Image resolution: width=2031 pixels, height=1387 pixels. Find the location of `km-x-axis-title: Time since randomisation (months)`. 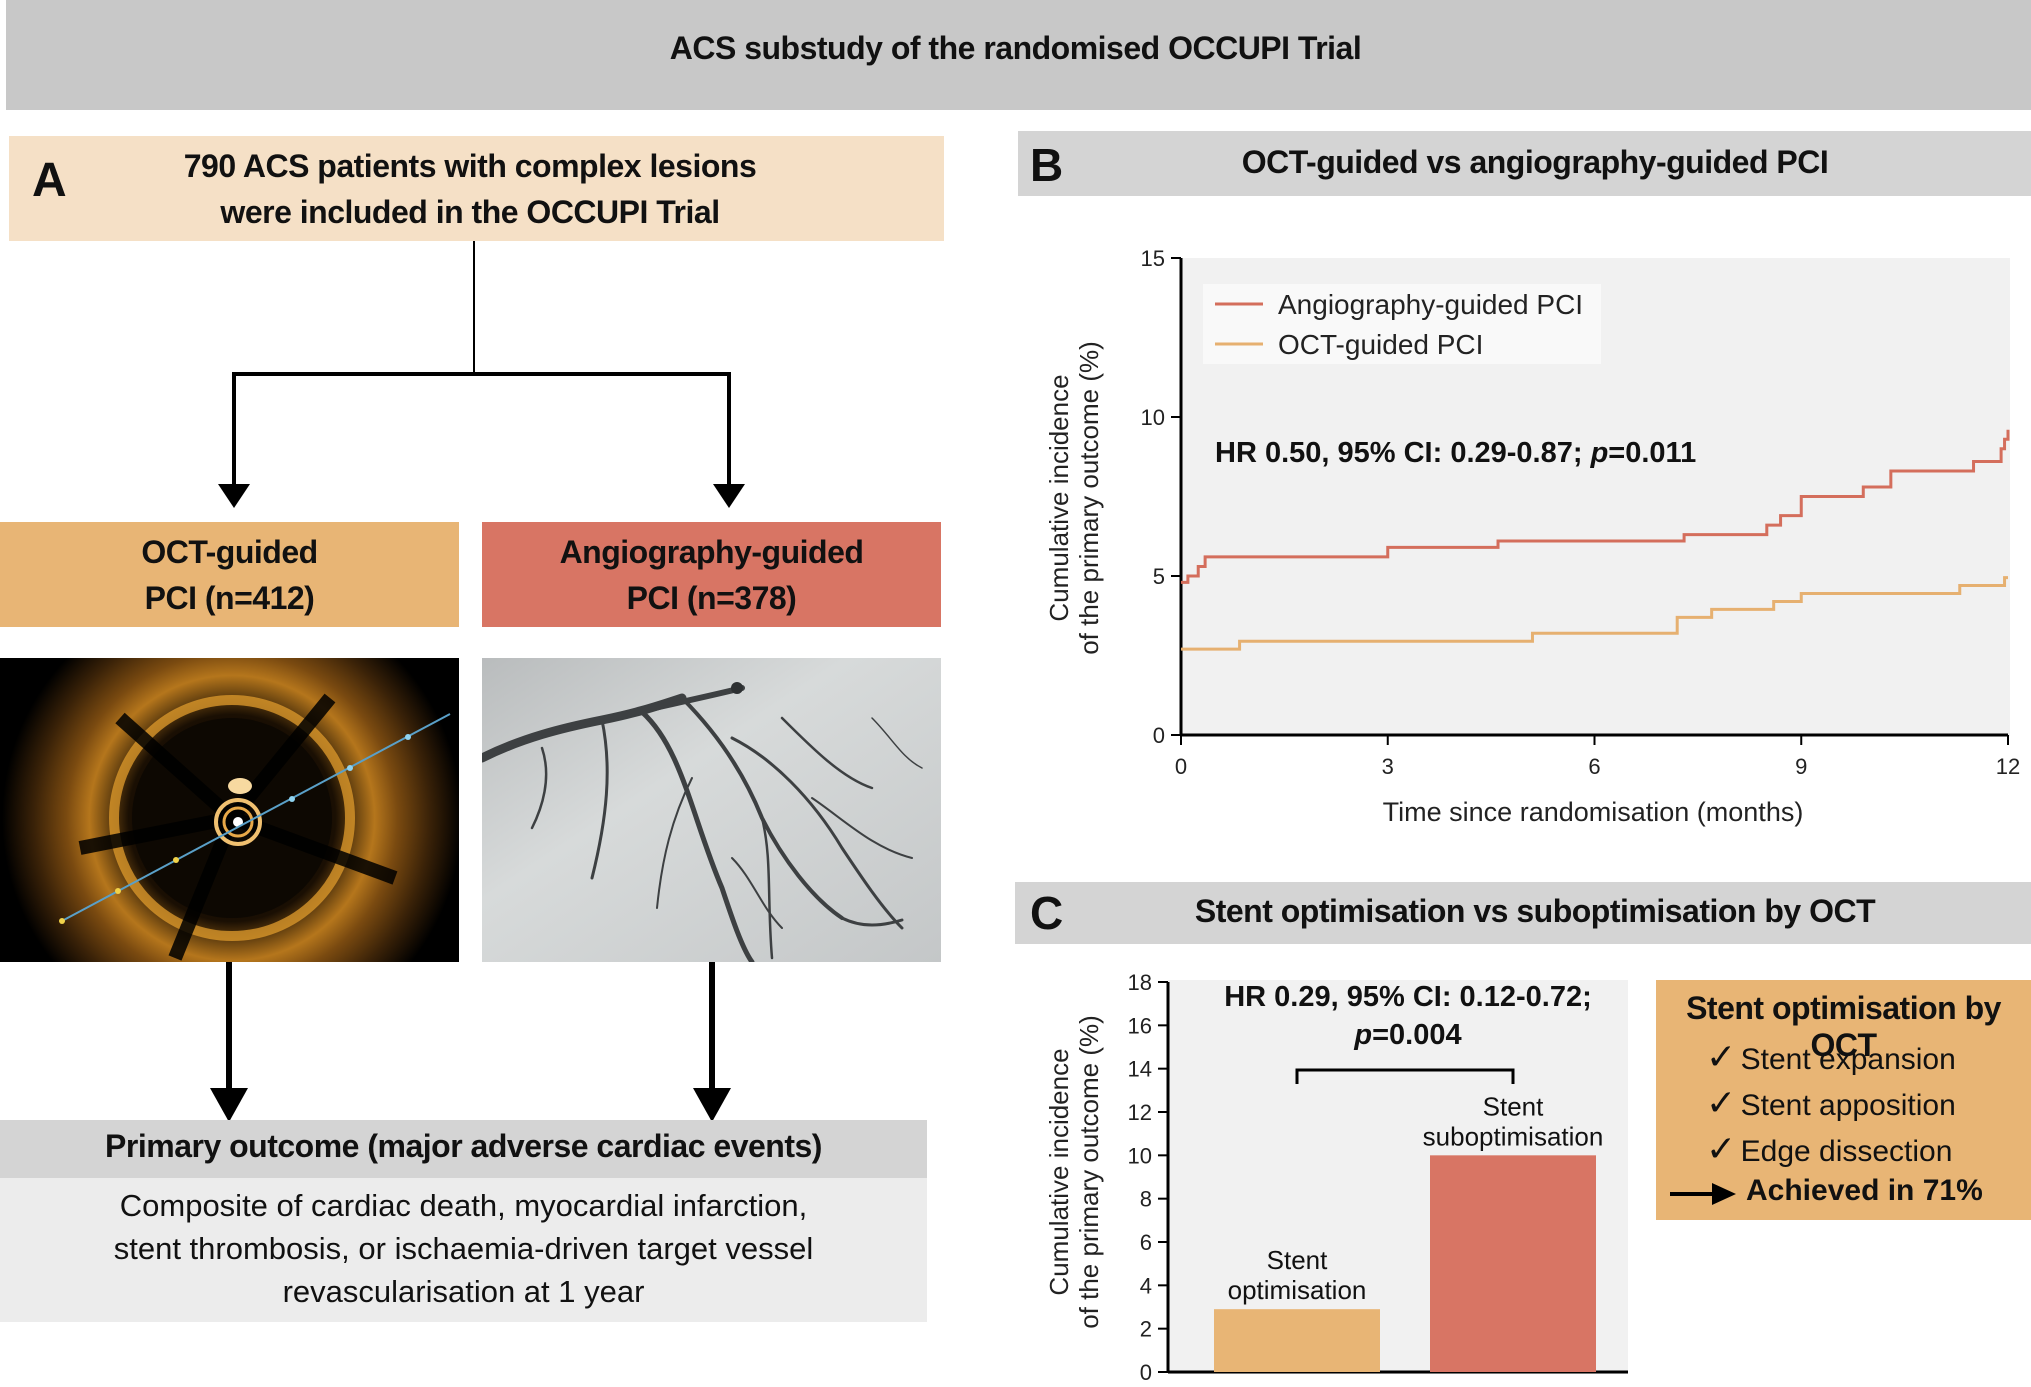

km-x-axis-title: Time since randomisation (months) is located at coordinates (1593, 812).